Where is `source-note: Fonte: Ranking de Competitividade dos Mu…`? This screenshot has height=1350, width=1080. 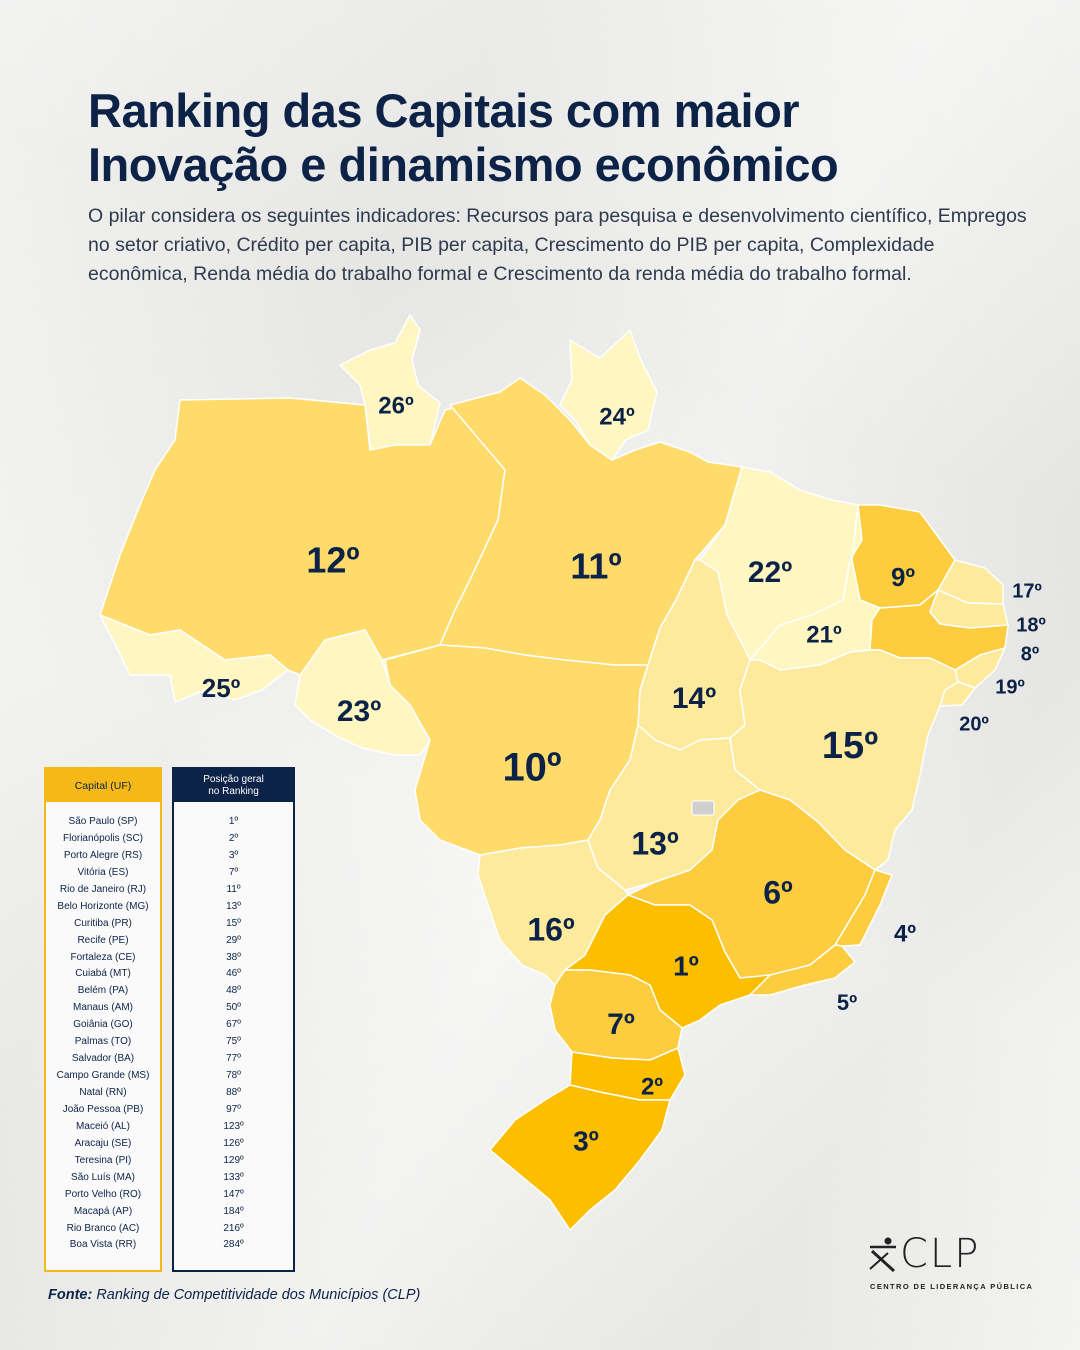
source-note: Fonte: Ranking de Competitividade dos Mu… is located at coordinates (234, 1295).